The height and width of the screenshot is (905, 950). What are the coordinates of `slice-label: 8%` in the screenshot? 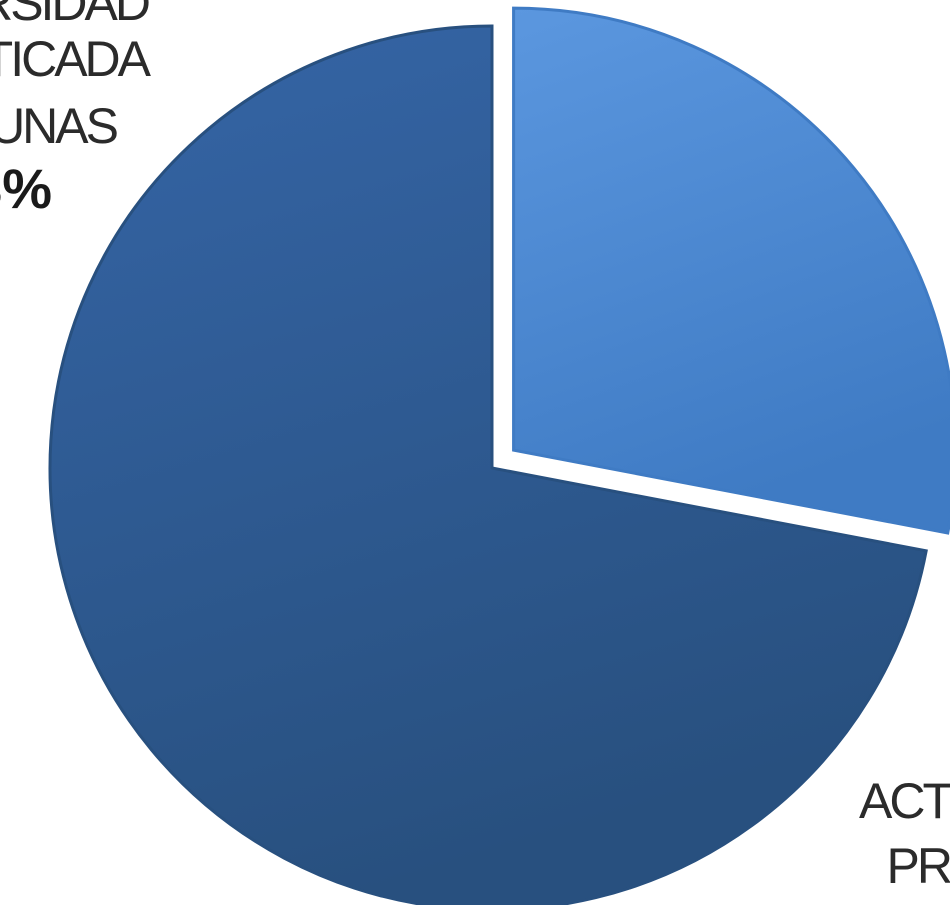 It's located at (26, 188).